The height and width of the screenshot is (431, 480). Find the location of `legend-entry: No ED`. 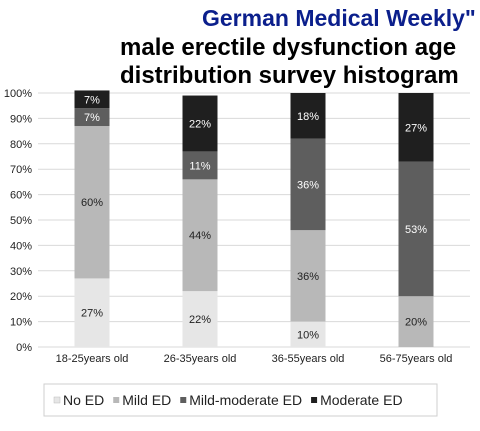

legend-entry: No ED is located at coordinates (83, 400).